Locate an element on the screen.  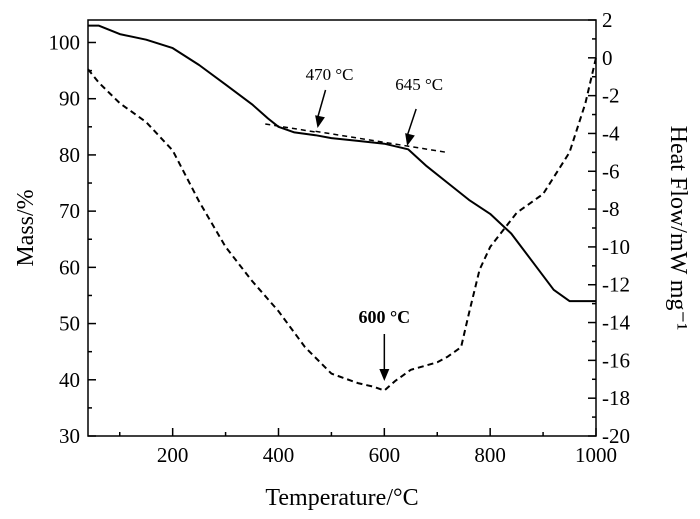
y-left-tick-label: 40 is located at coordinates (69, 380).